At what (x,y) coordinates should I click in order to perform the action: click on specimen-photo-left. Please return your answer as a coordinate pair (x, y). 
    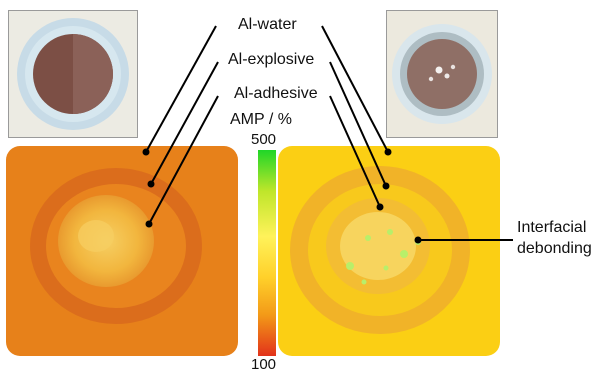
    Looking at the image, I should click on (73, 74).